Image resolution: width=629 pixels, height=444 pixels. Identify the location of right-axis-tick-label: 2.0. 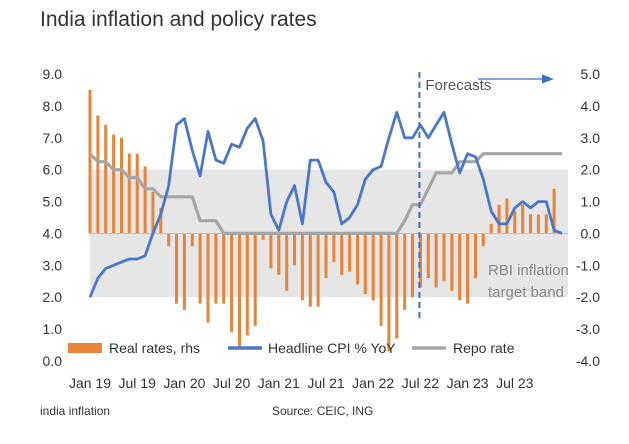
(591, 170).